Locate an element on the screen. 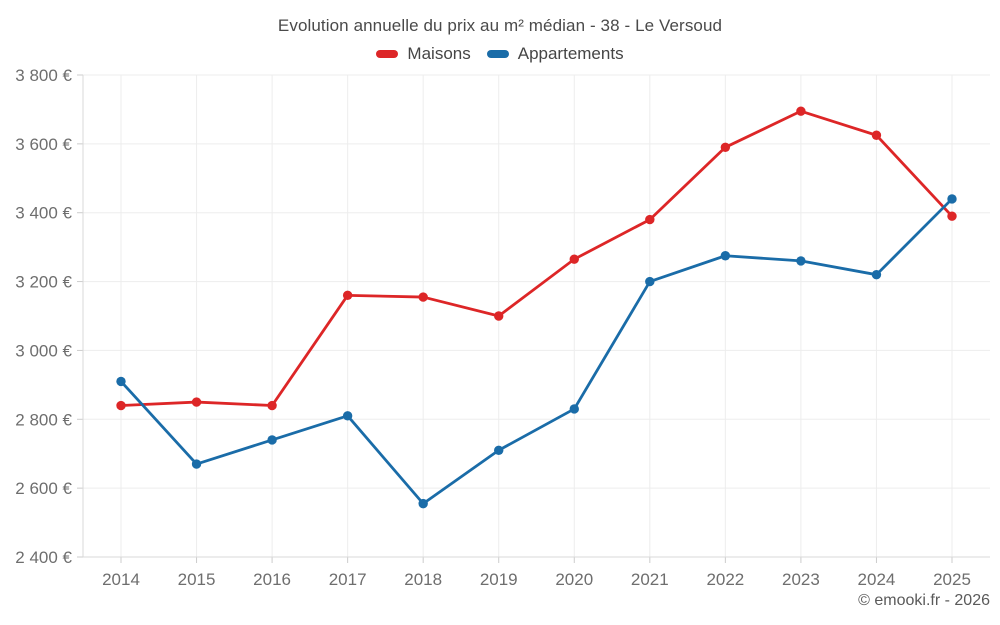 The height and width of the screenshot is (625, 1000). y-tick-label: 3 600 € is located at coordinates (43, 144).